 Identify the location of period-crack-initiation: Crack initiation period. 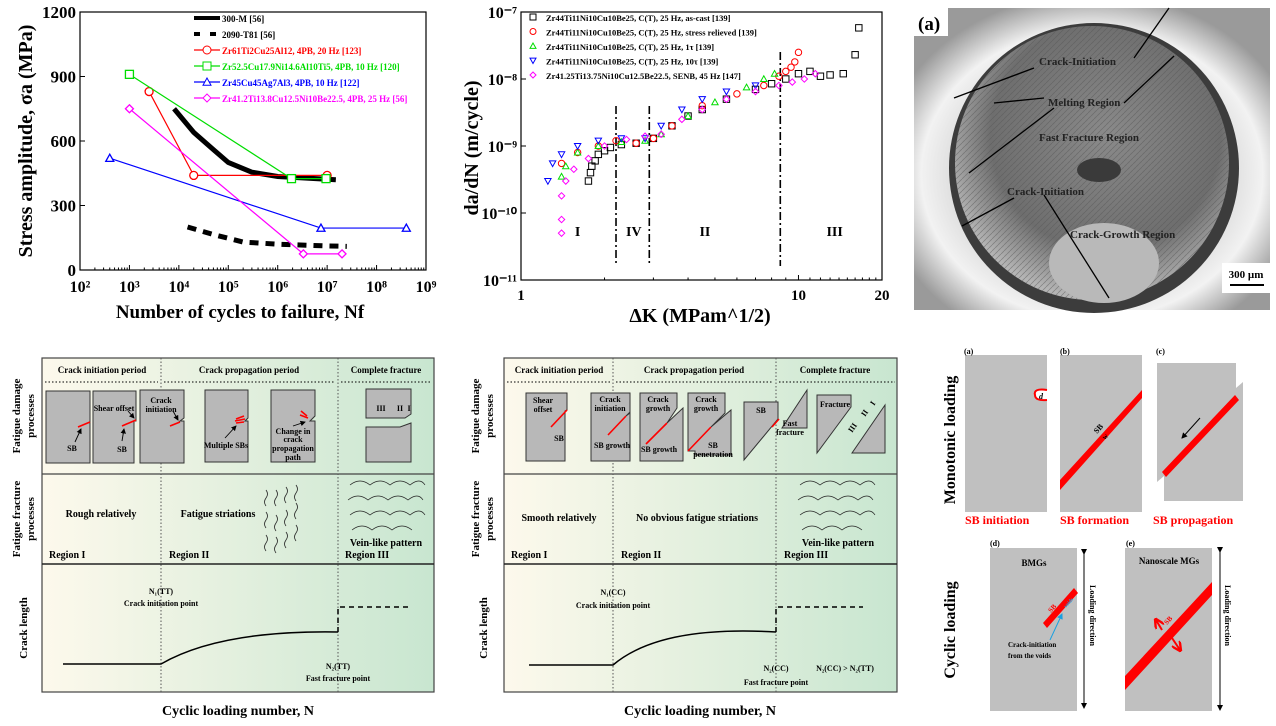
(102, 370).